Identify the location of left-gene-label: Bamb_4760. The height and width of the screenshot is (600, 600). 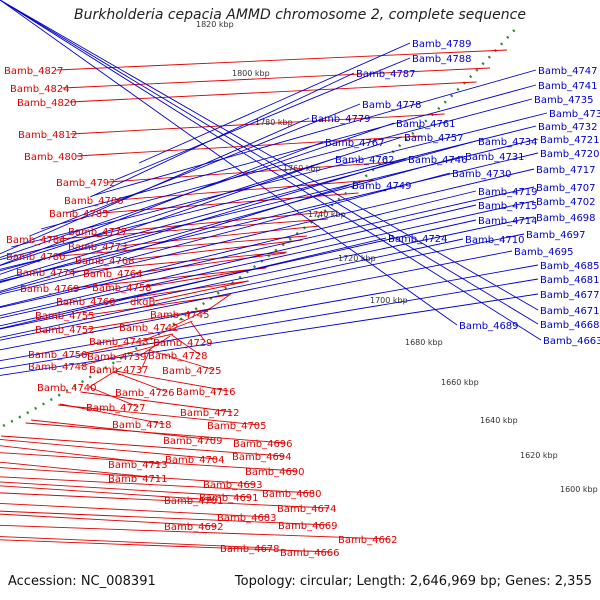
(86, 302).